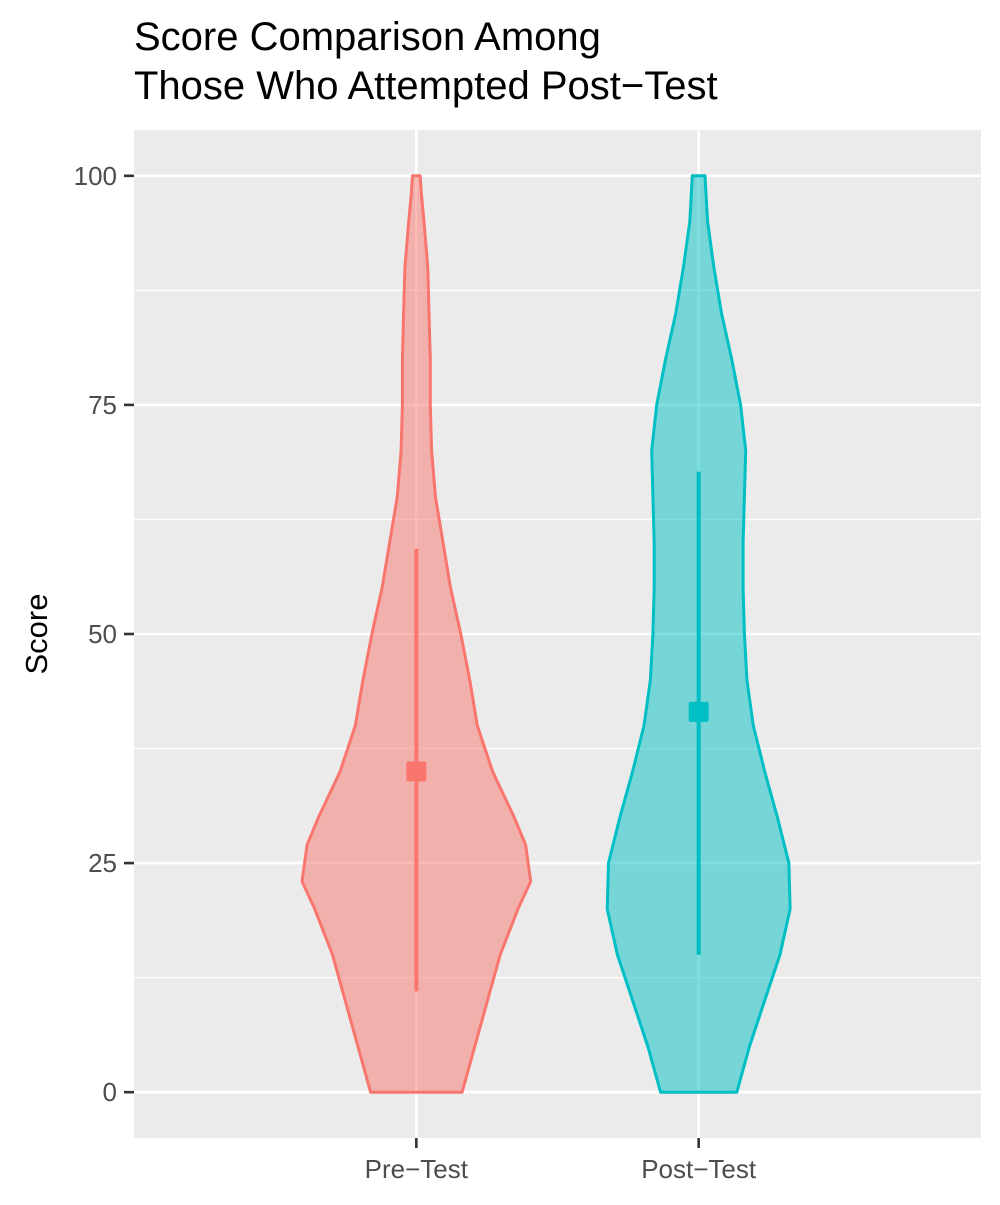  What do you see at coordinates (561, 1161) in the screenshot?
I see `x-axis: Pre−Test Post−Test` at bounding box center [561, 1161].